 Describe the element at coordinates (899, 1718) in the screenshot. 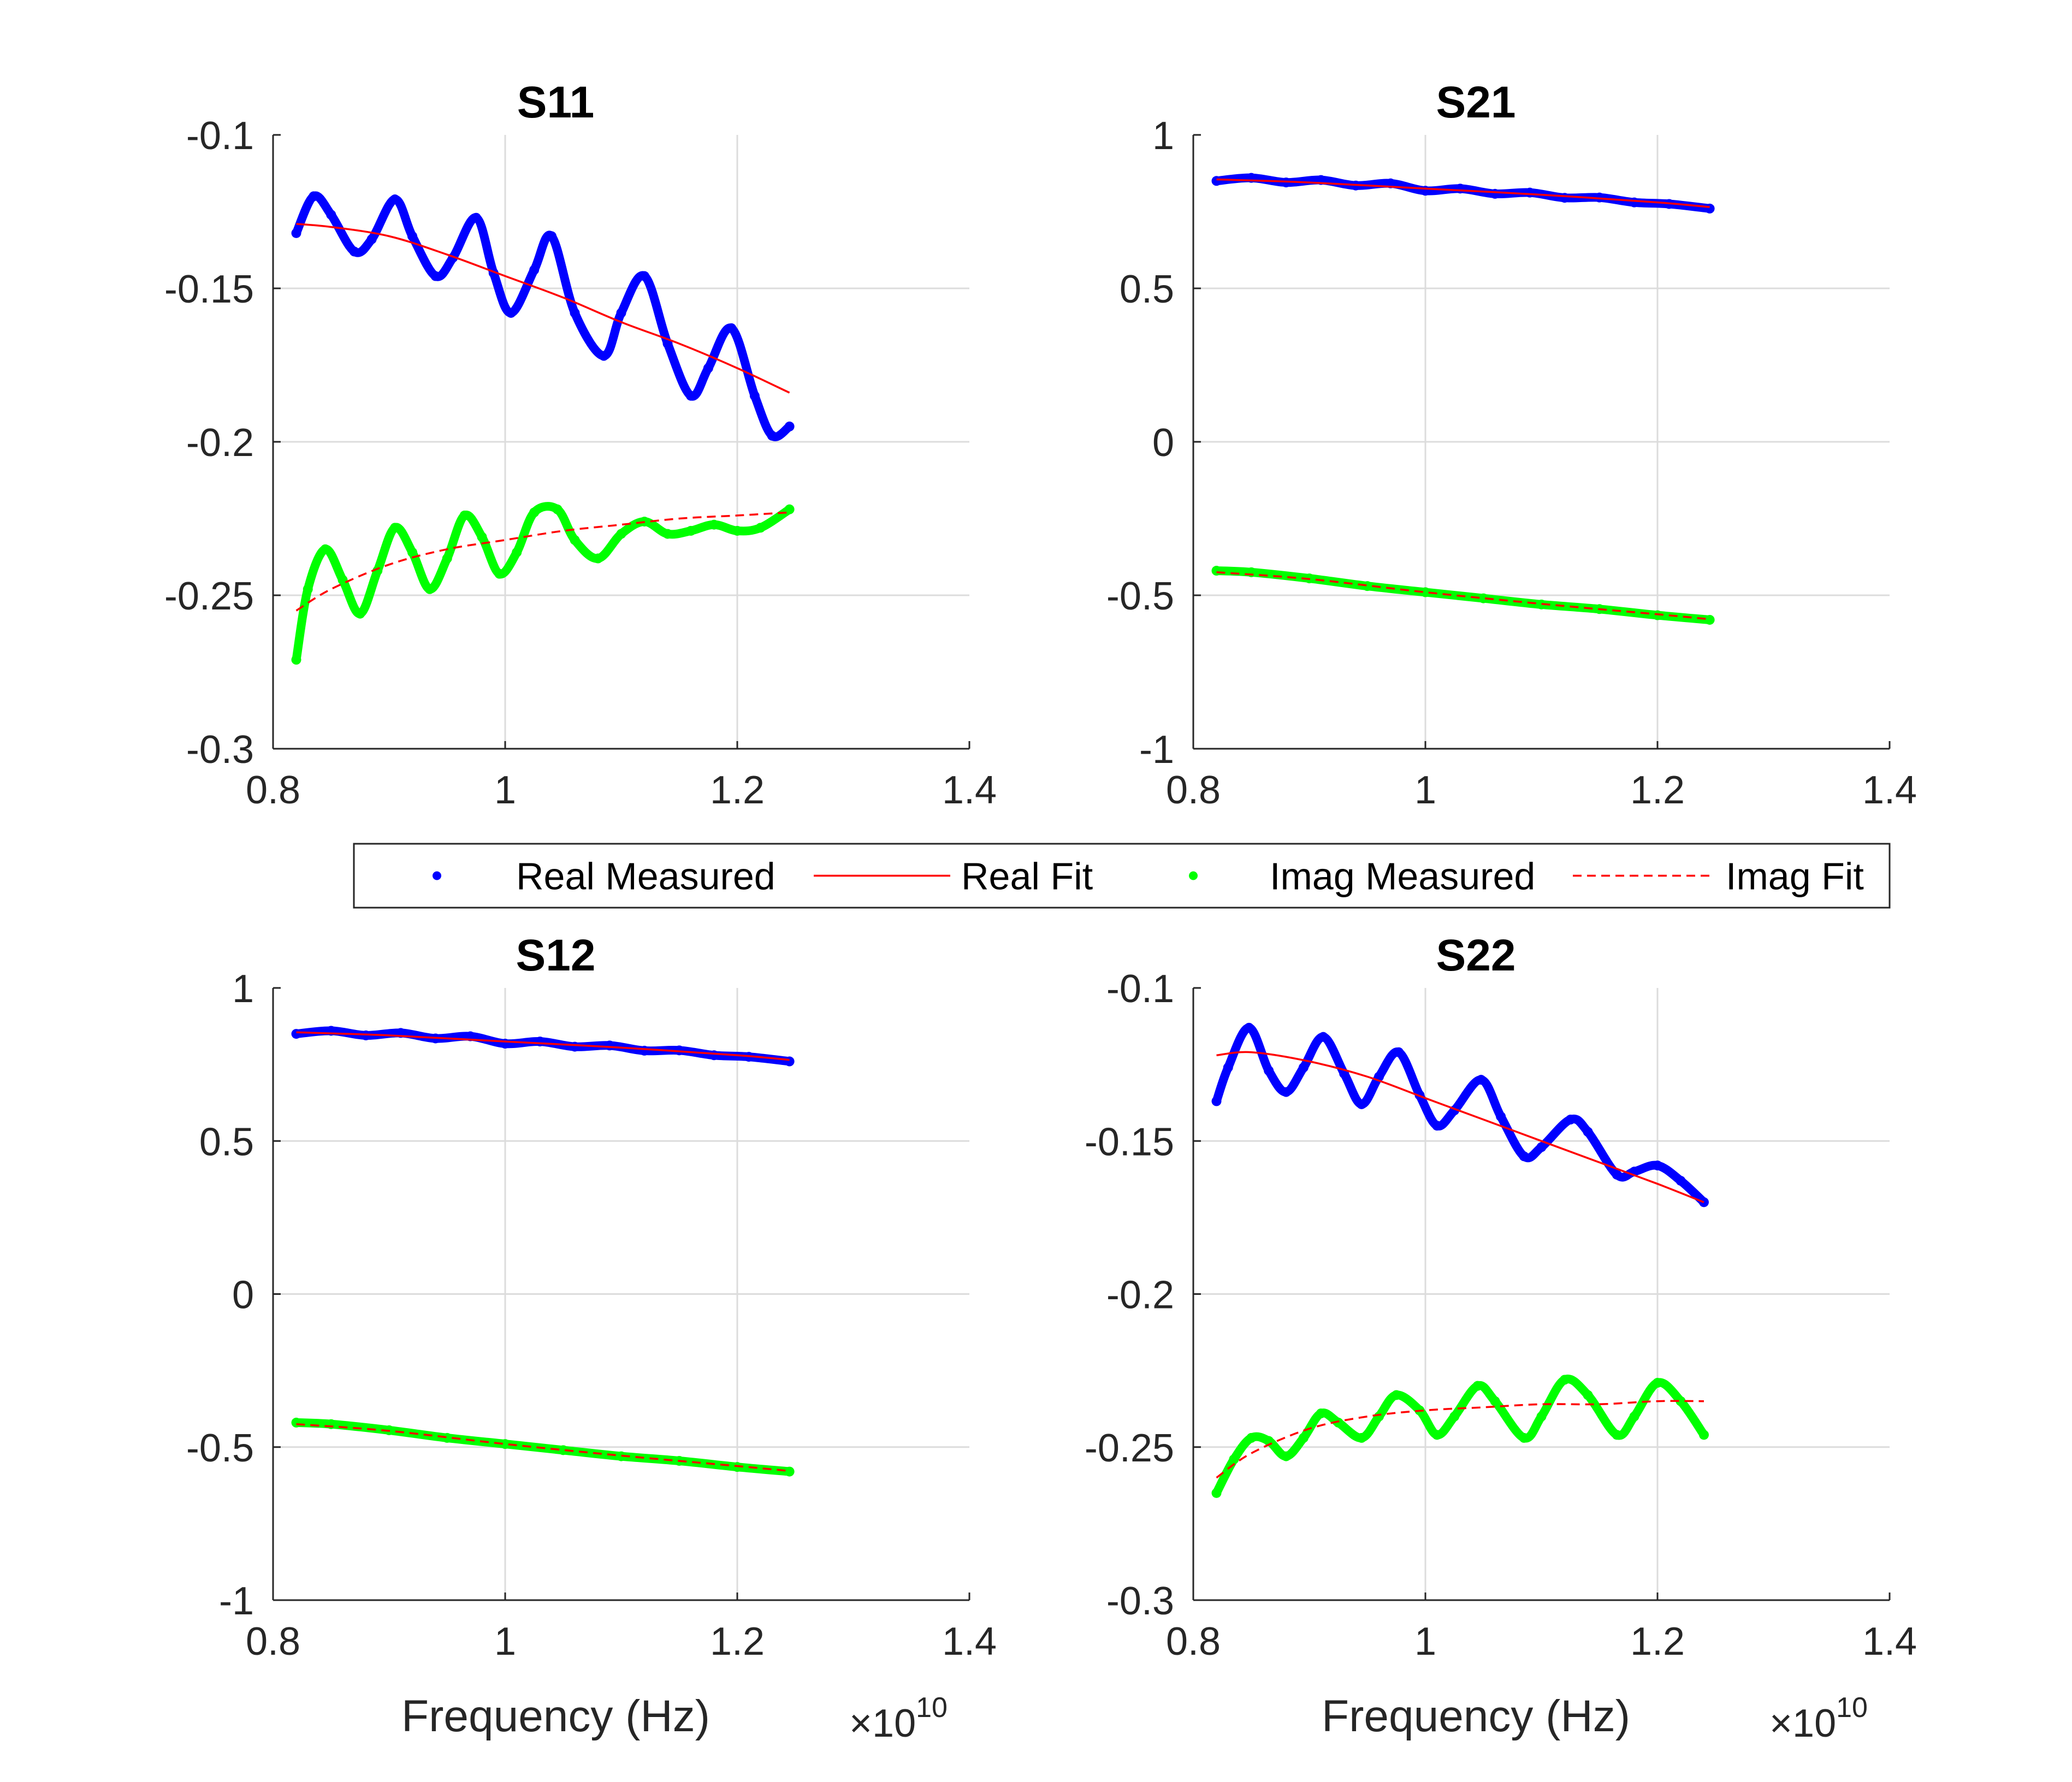

I see `x-exponent-label: ×10¹⁰` at that location.